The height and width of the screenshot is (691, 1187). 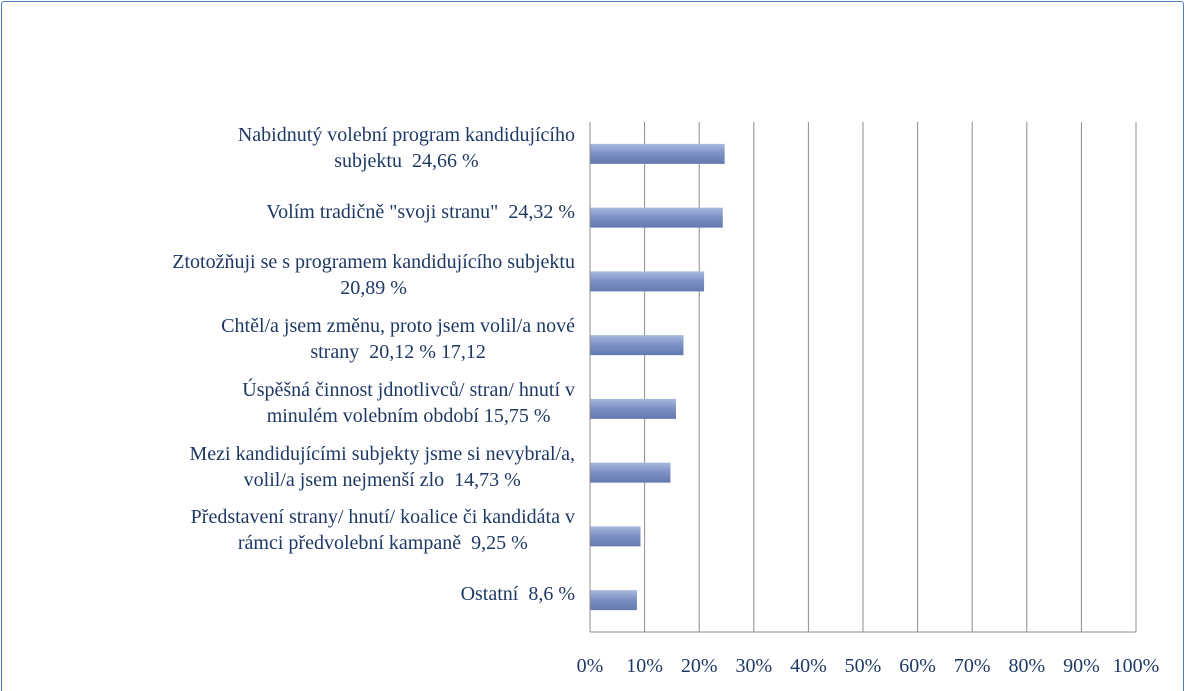 I want to click on x-tick-label: 40%, so click(x=808, y=666).